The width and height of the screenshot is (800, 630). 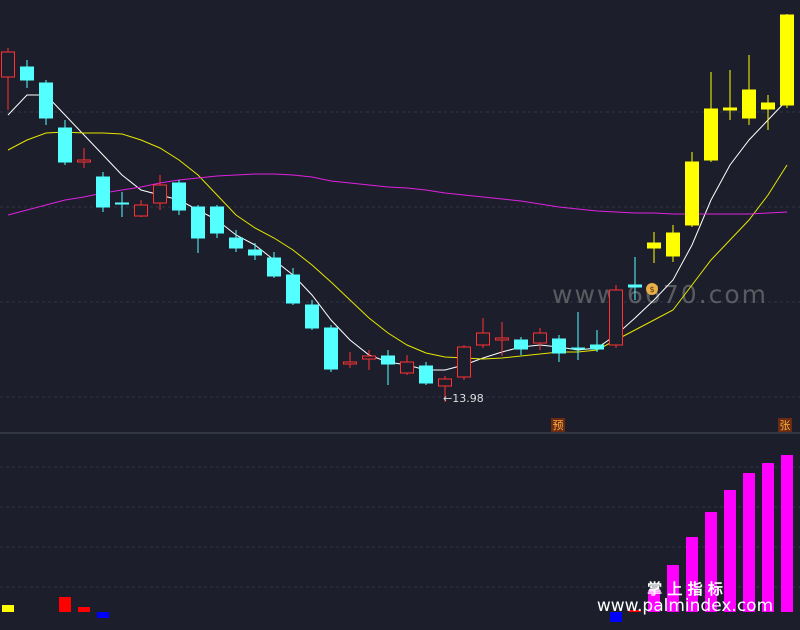 I want to click on marker: 张, so click(x=785, y=425).